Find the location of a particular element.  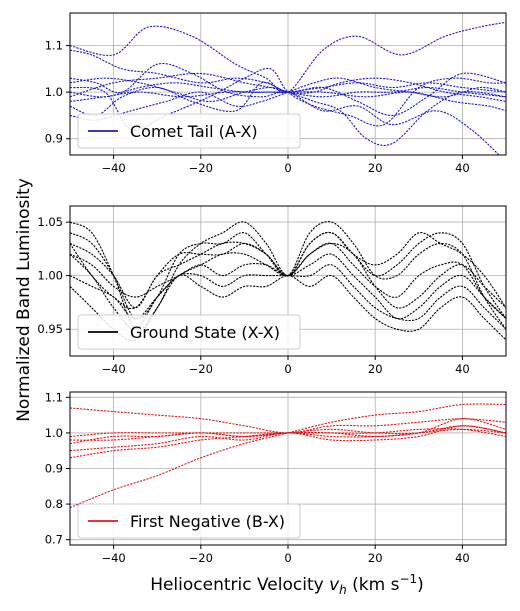

first-negative-xtick-label: 0 is located at coordinates (287, 558).